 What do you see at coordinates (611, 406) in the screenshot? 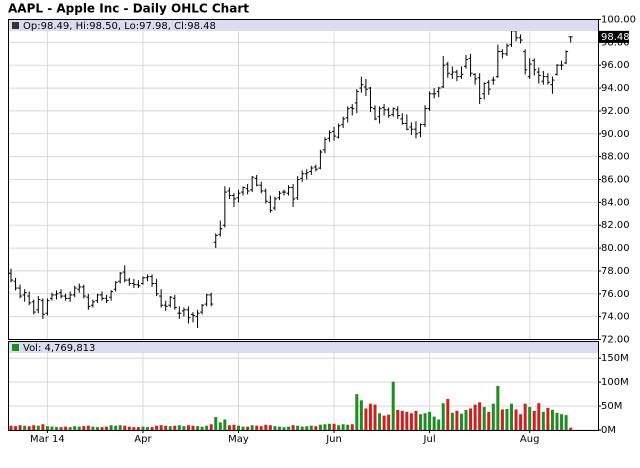
I see `y-tick-label: 50M` at bounding box center [611, 406].